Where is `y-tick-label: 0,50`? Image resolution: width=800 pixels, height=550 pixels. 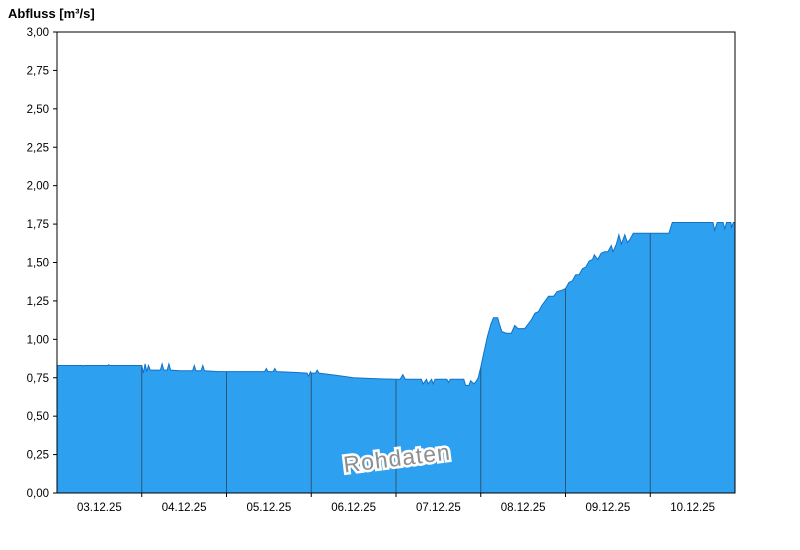 y-tick-label: 0,50 is located at coordinates (38, 417).